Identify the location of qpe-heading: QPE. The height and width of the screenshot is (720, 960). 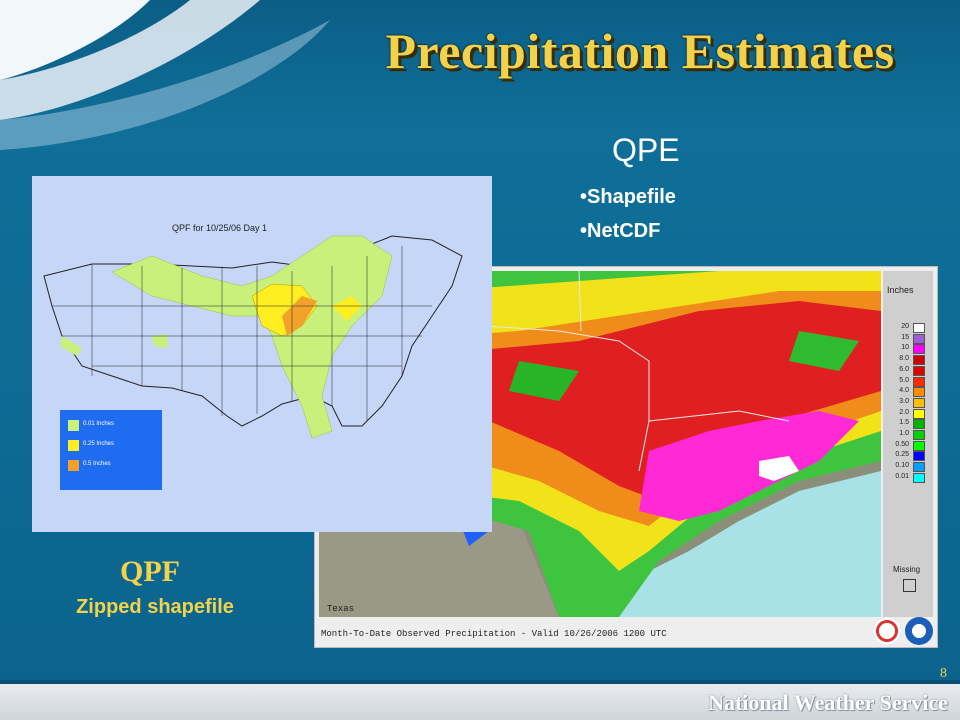
(646, 150).